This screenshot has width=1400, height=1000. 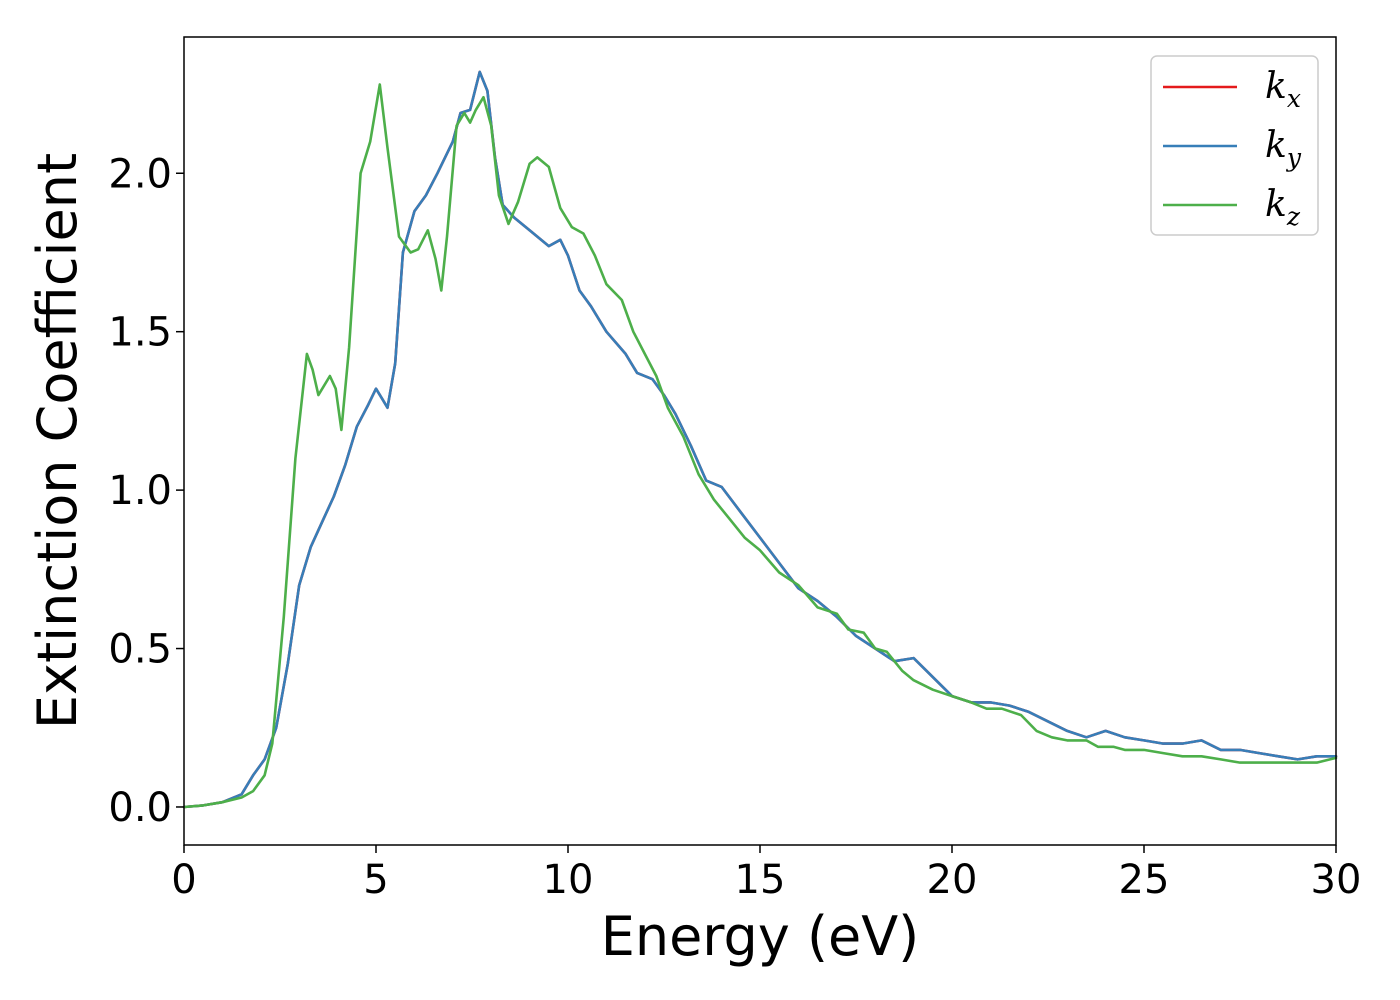 I want to click on x-tick-label: 25, so click(x=1144, y=880).